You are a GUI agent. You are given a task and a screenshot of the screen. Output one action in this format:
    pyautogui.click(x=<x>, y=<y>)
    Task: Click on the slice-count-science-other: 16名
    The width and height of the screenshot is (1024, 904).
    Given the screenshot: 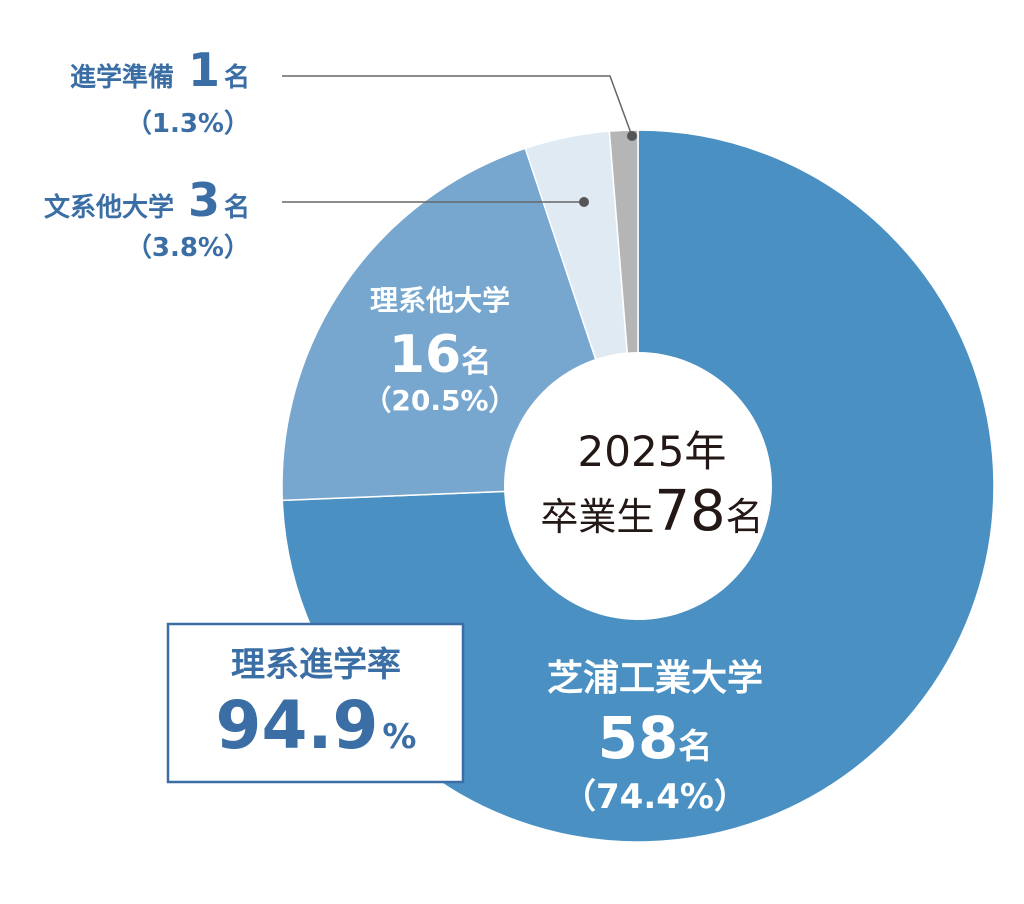 What is the action you would take?
    pyautogui.click(x=440, y=355)
    